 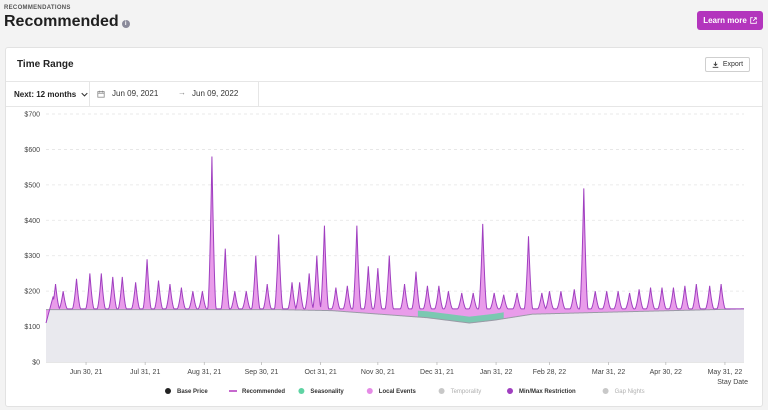 I want to click on y-tick-label: $100, so click(x=32, y=327).